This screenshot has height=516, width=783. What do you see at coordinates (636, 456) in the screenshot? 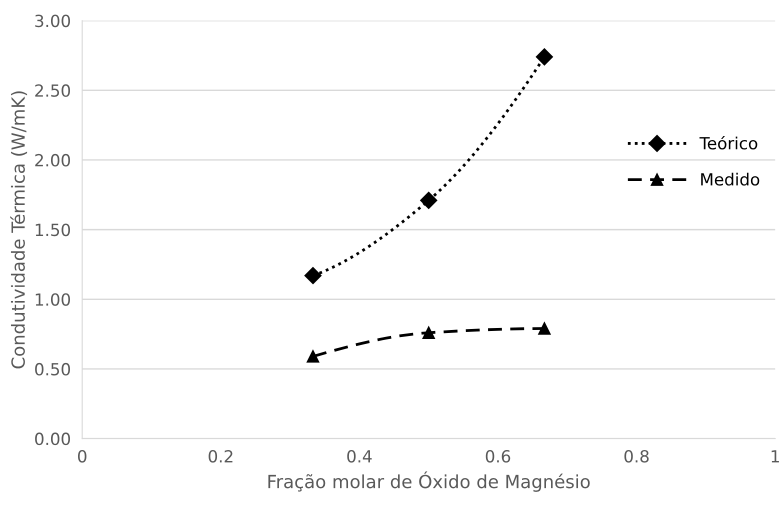
I see `x-tick-label: 0.8` at bounding box center [636, 456].